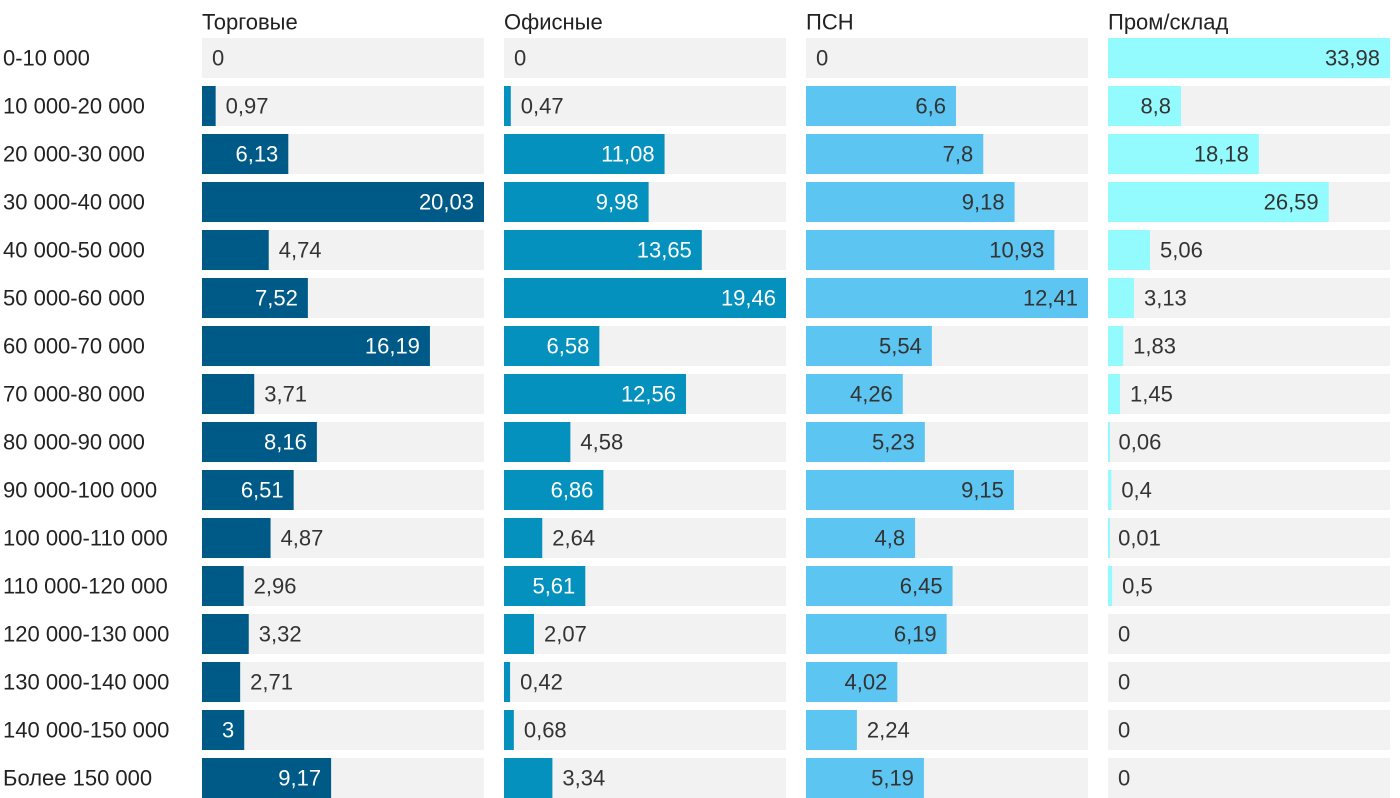 This screenshot has width=1400, height=798. I want to click on data-label: 0,06, so click(1139, 442).